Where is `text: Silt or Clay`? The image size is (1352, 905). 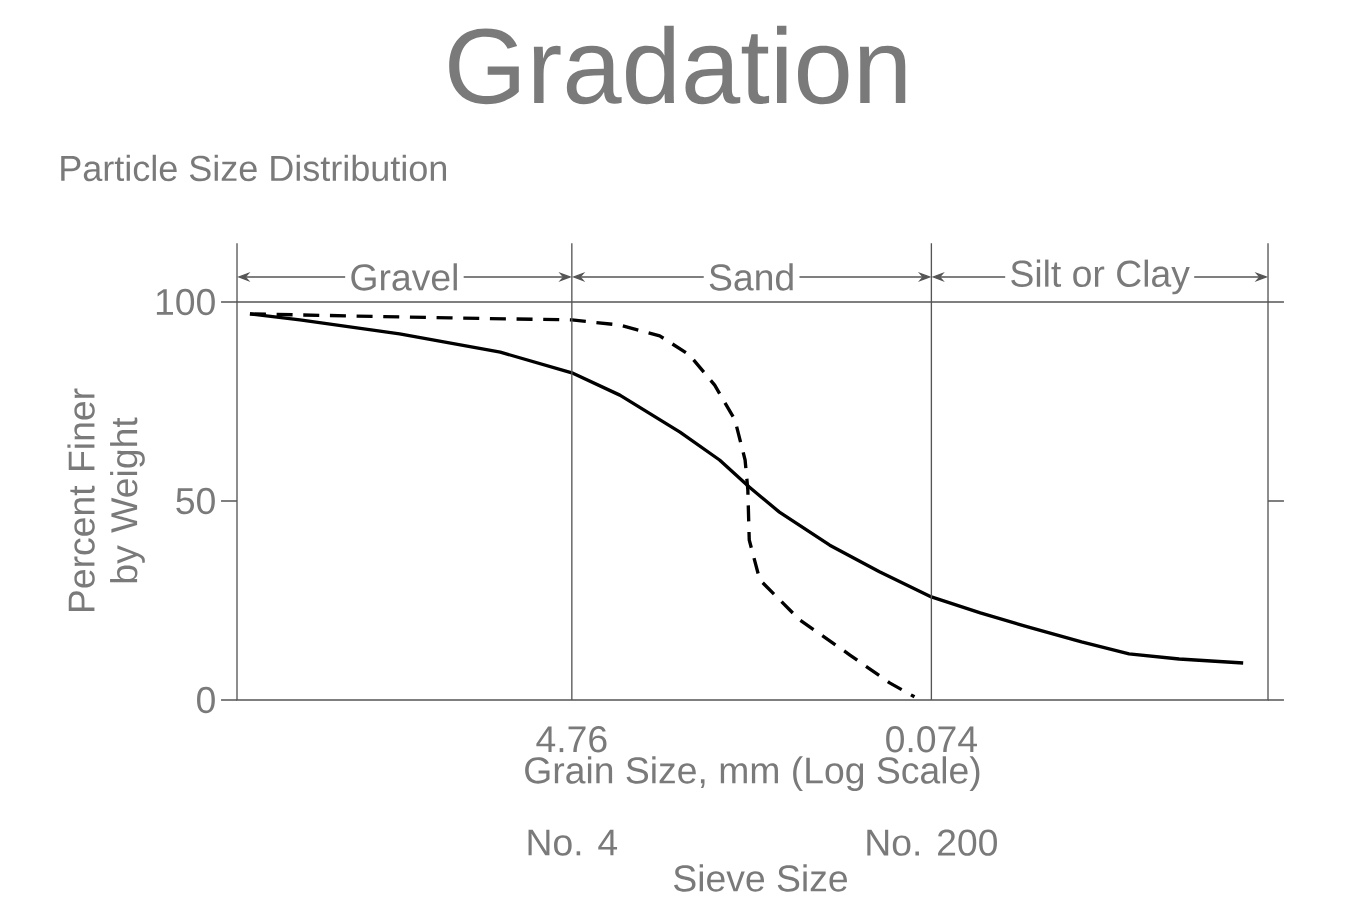 text: Silt or Clay is located at coordinates (1100, 277).